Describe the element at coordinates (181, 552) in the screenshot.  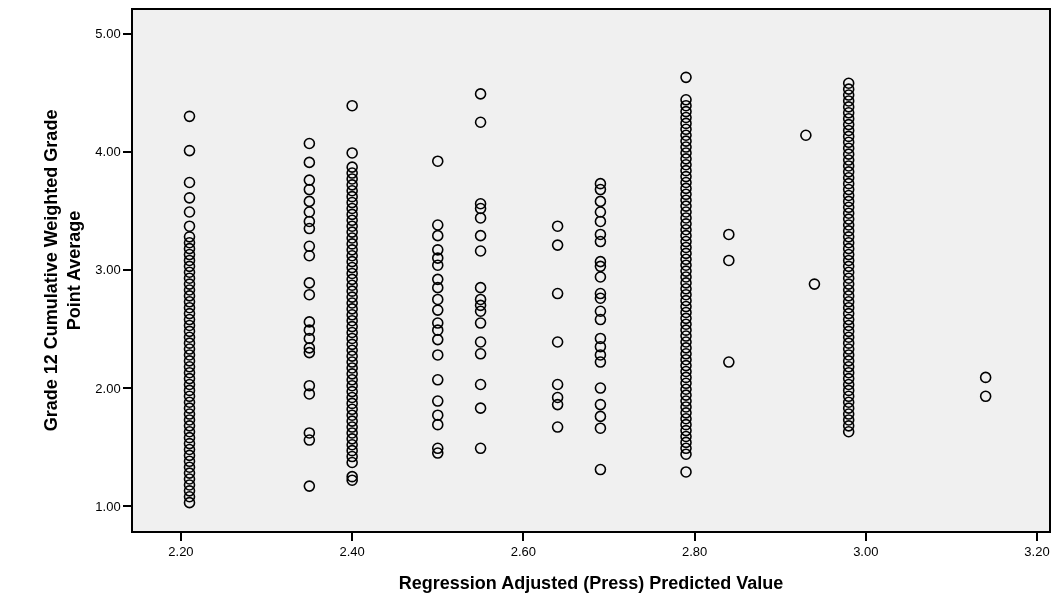
I see `x-tick-label: 2.20` at that location.